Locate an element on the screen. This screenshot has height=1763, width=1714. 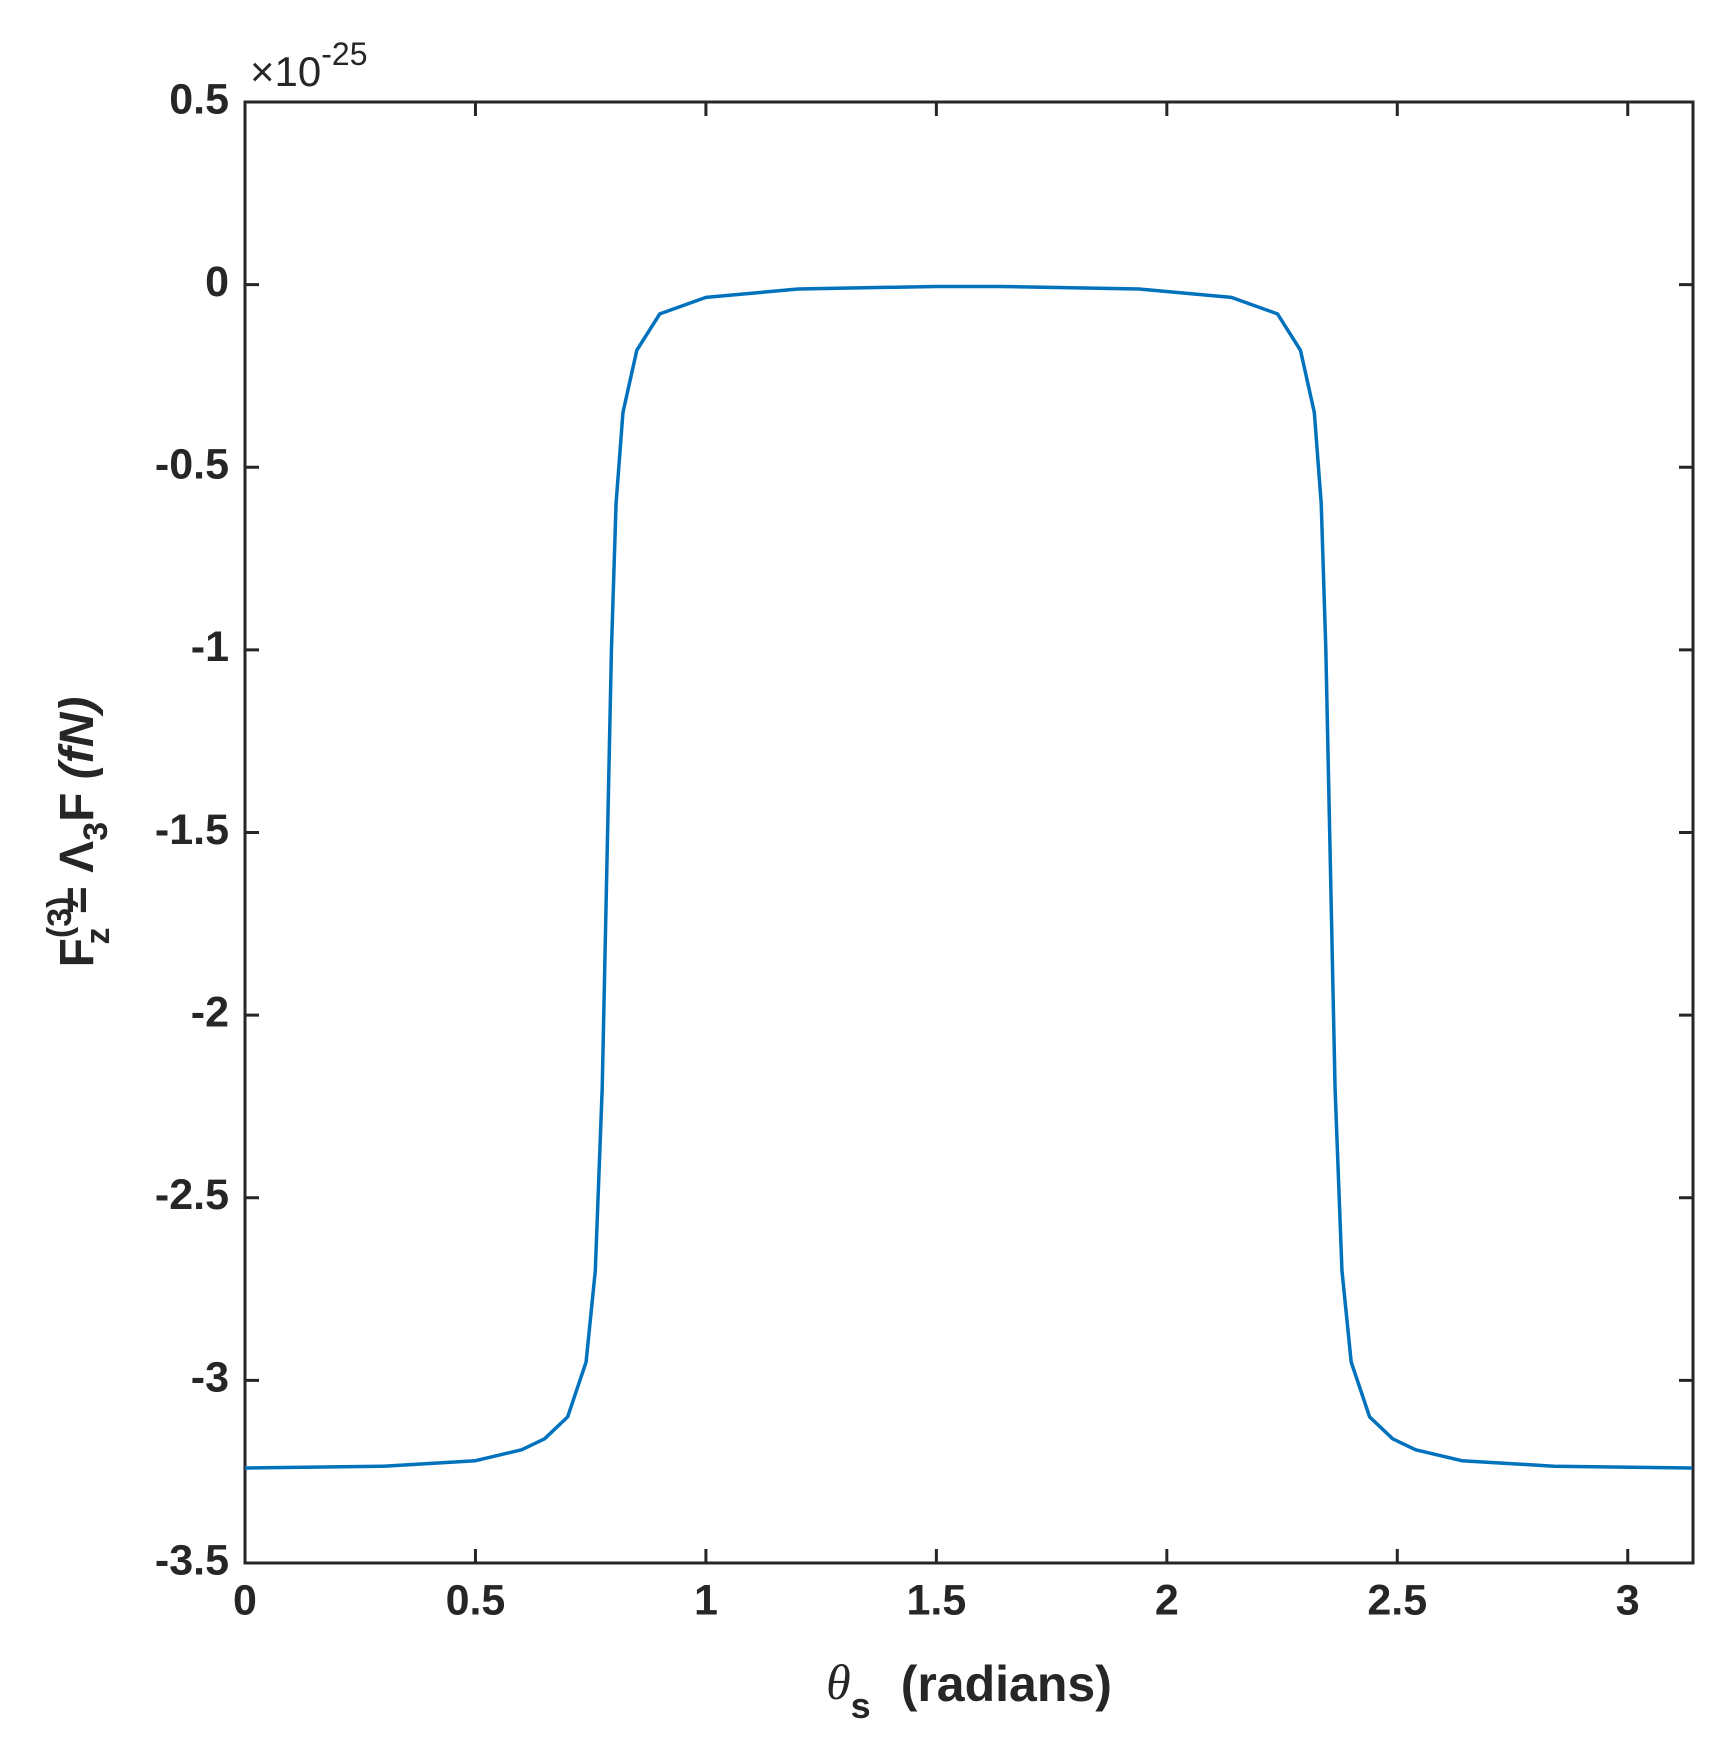
x-axis-label: θs (radians) is located at coordinates (969, 1689).